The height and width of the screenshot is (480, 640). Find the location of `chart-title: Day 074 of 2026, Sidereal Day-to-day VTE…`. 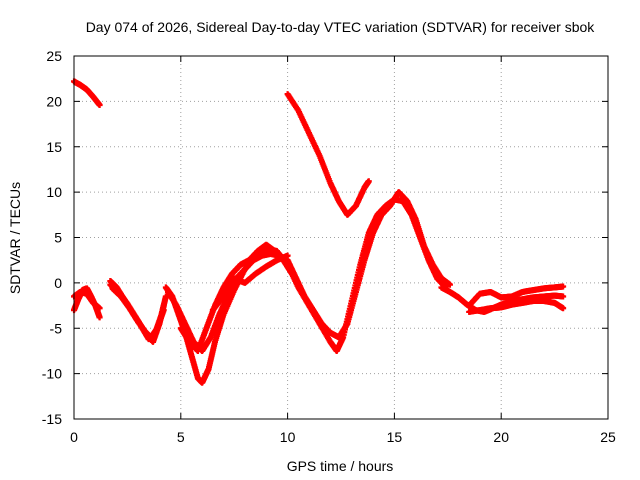

chart-title: Day 074 of 2026, Sidereal Day-to-day VTE… is located at coordinates (341, 27).